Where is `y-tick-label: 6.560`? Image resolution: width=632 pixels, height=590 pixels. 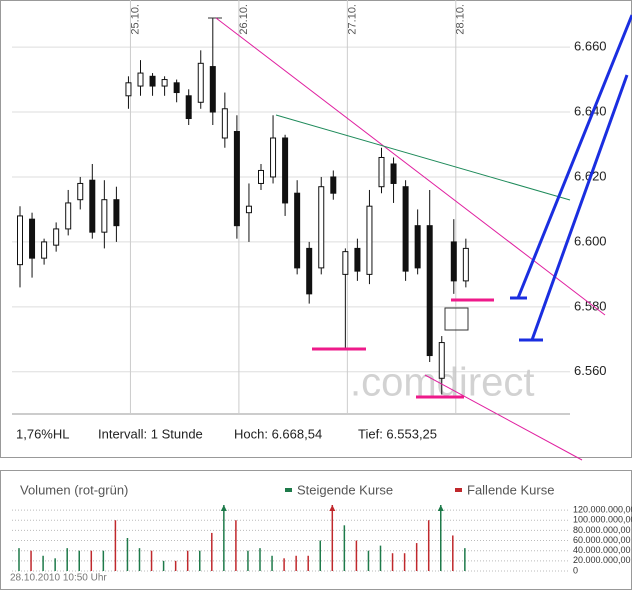 y-tick-label: 6.560 is located at coordinates (590, 370).